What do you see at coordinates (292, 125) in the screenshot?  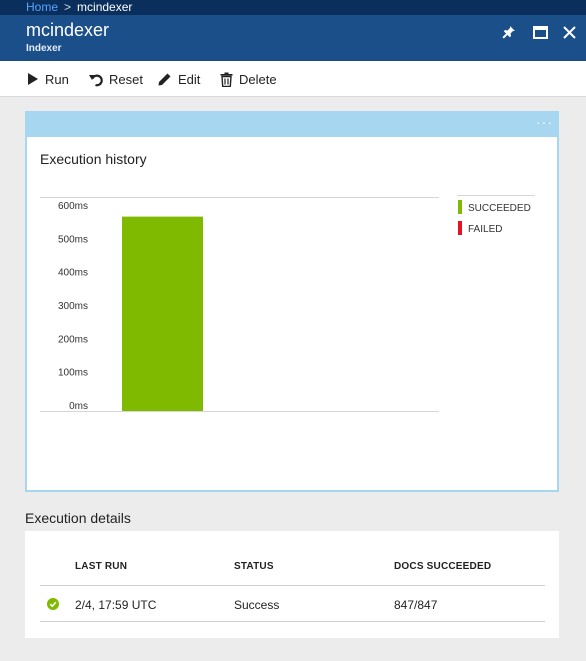 I see `tile-header-bar: ···` at bounding box center [292, 125].